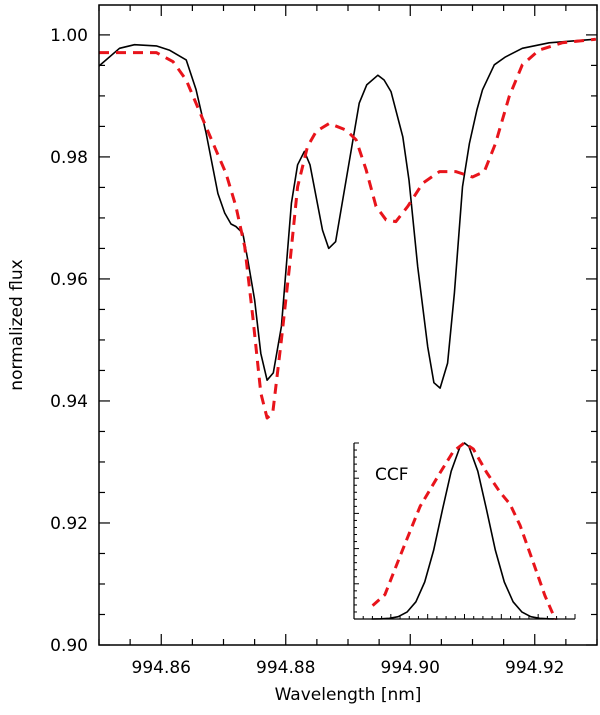 This screenshot has height=715, width=600. What do you see at coordinates (161, 668) in the screenshot?
I see `x-tick-label: 994.86` at bounding box center [161, 668].